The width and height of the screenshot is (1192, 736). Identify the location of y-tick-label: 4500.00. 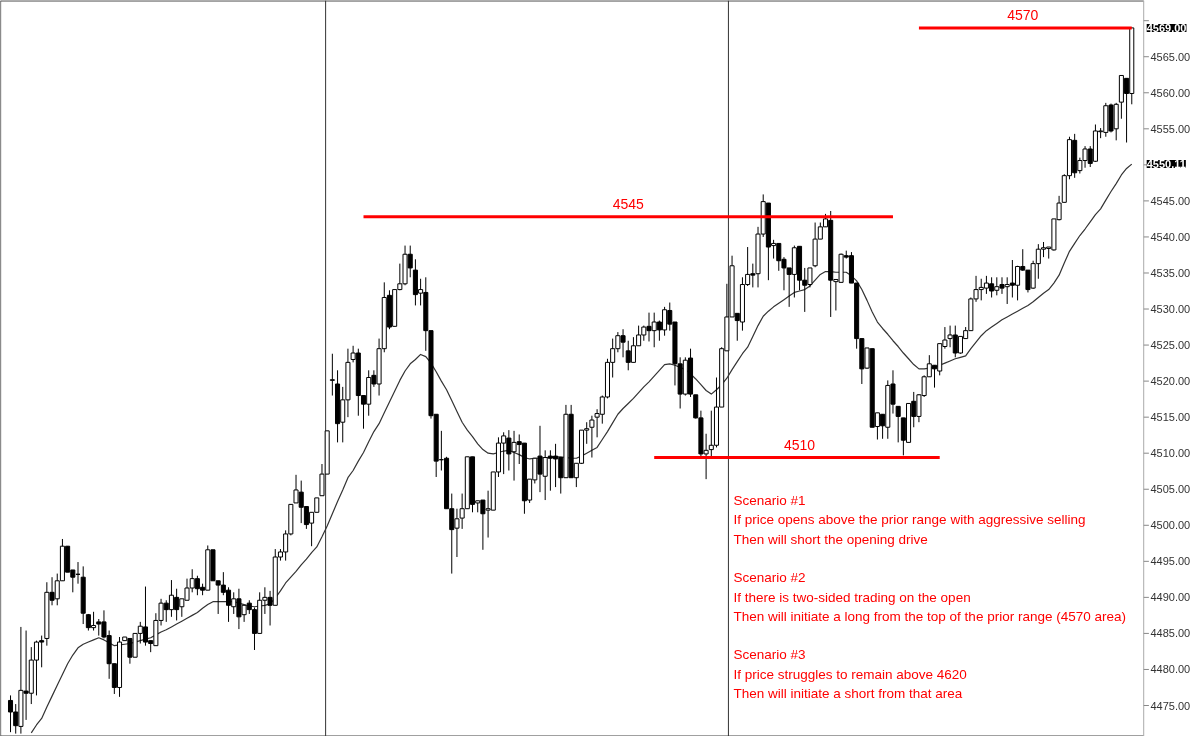
(1170, 525).